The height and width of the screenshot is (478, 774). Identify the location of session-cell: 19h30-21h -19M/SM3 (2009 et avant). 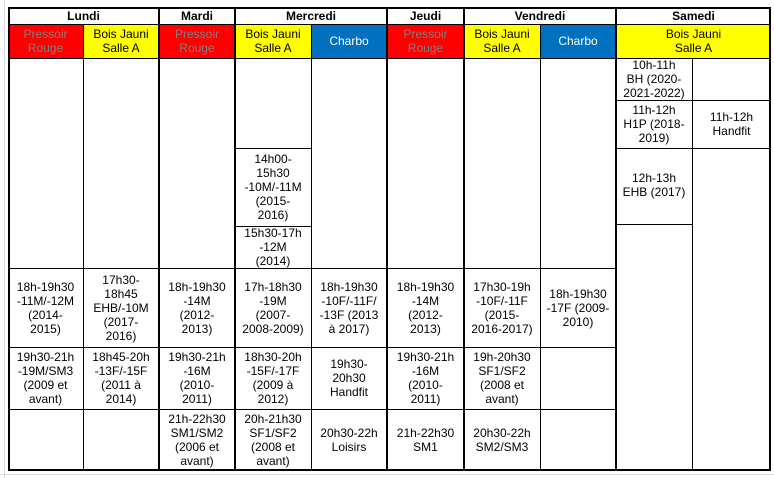
(45, 378).